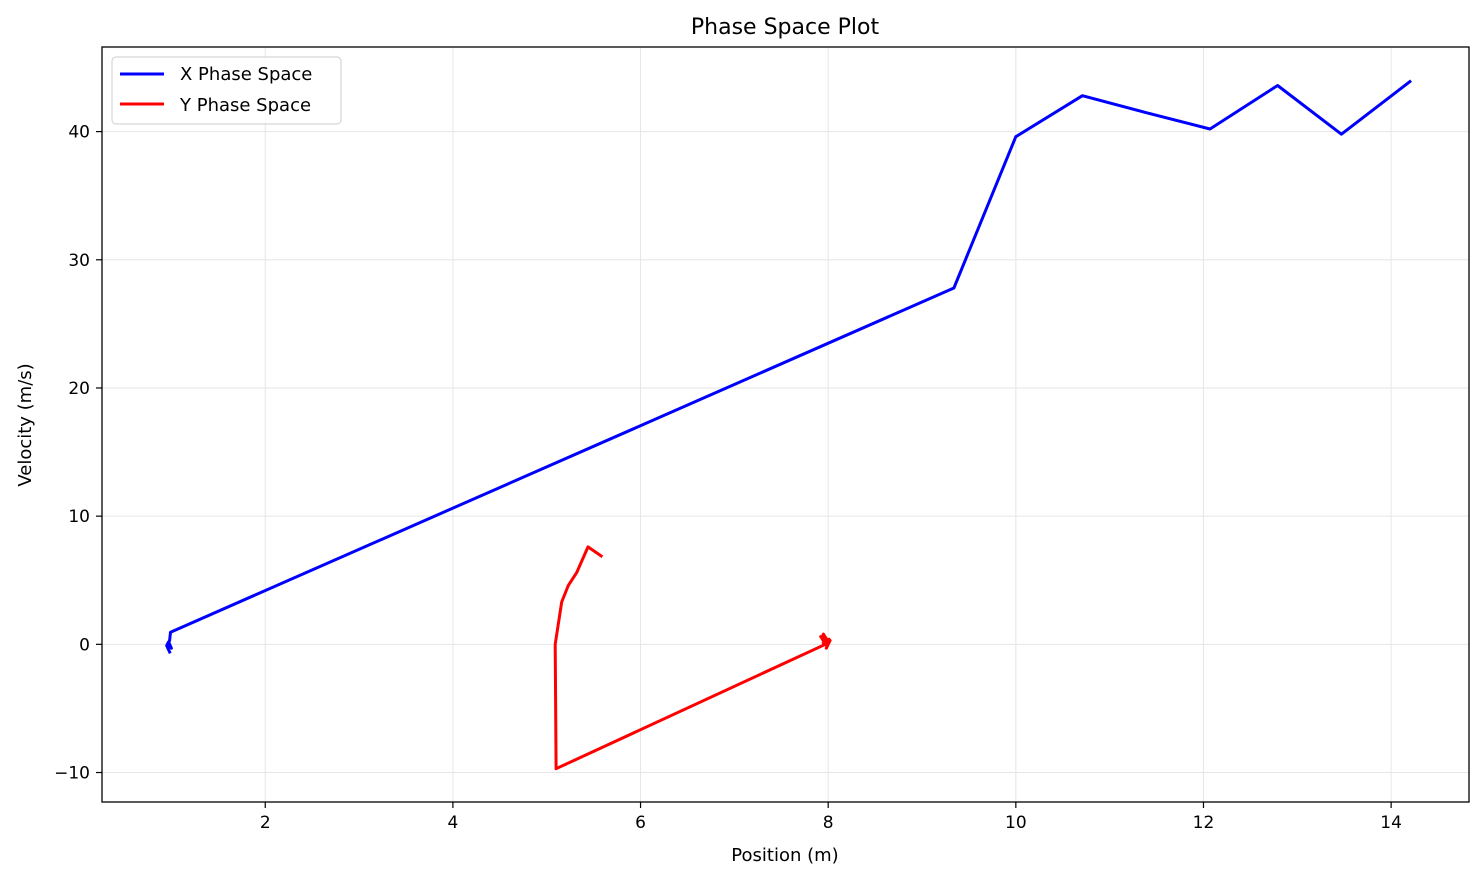 Image resolution: width=1484 pixels, height=881 pixels. Describe the element at coordinates (1391, 823) in the screenshot. I see `x-tick-label: 14` at that location.